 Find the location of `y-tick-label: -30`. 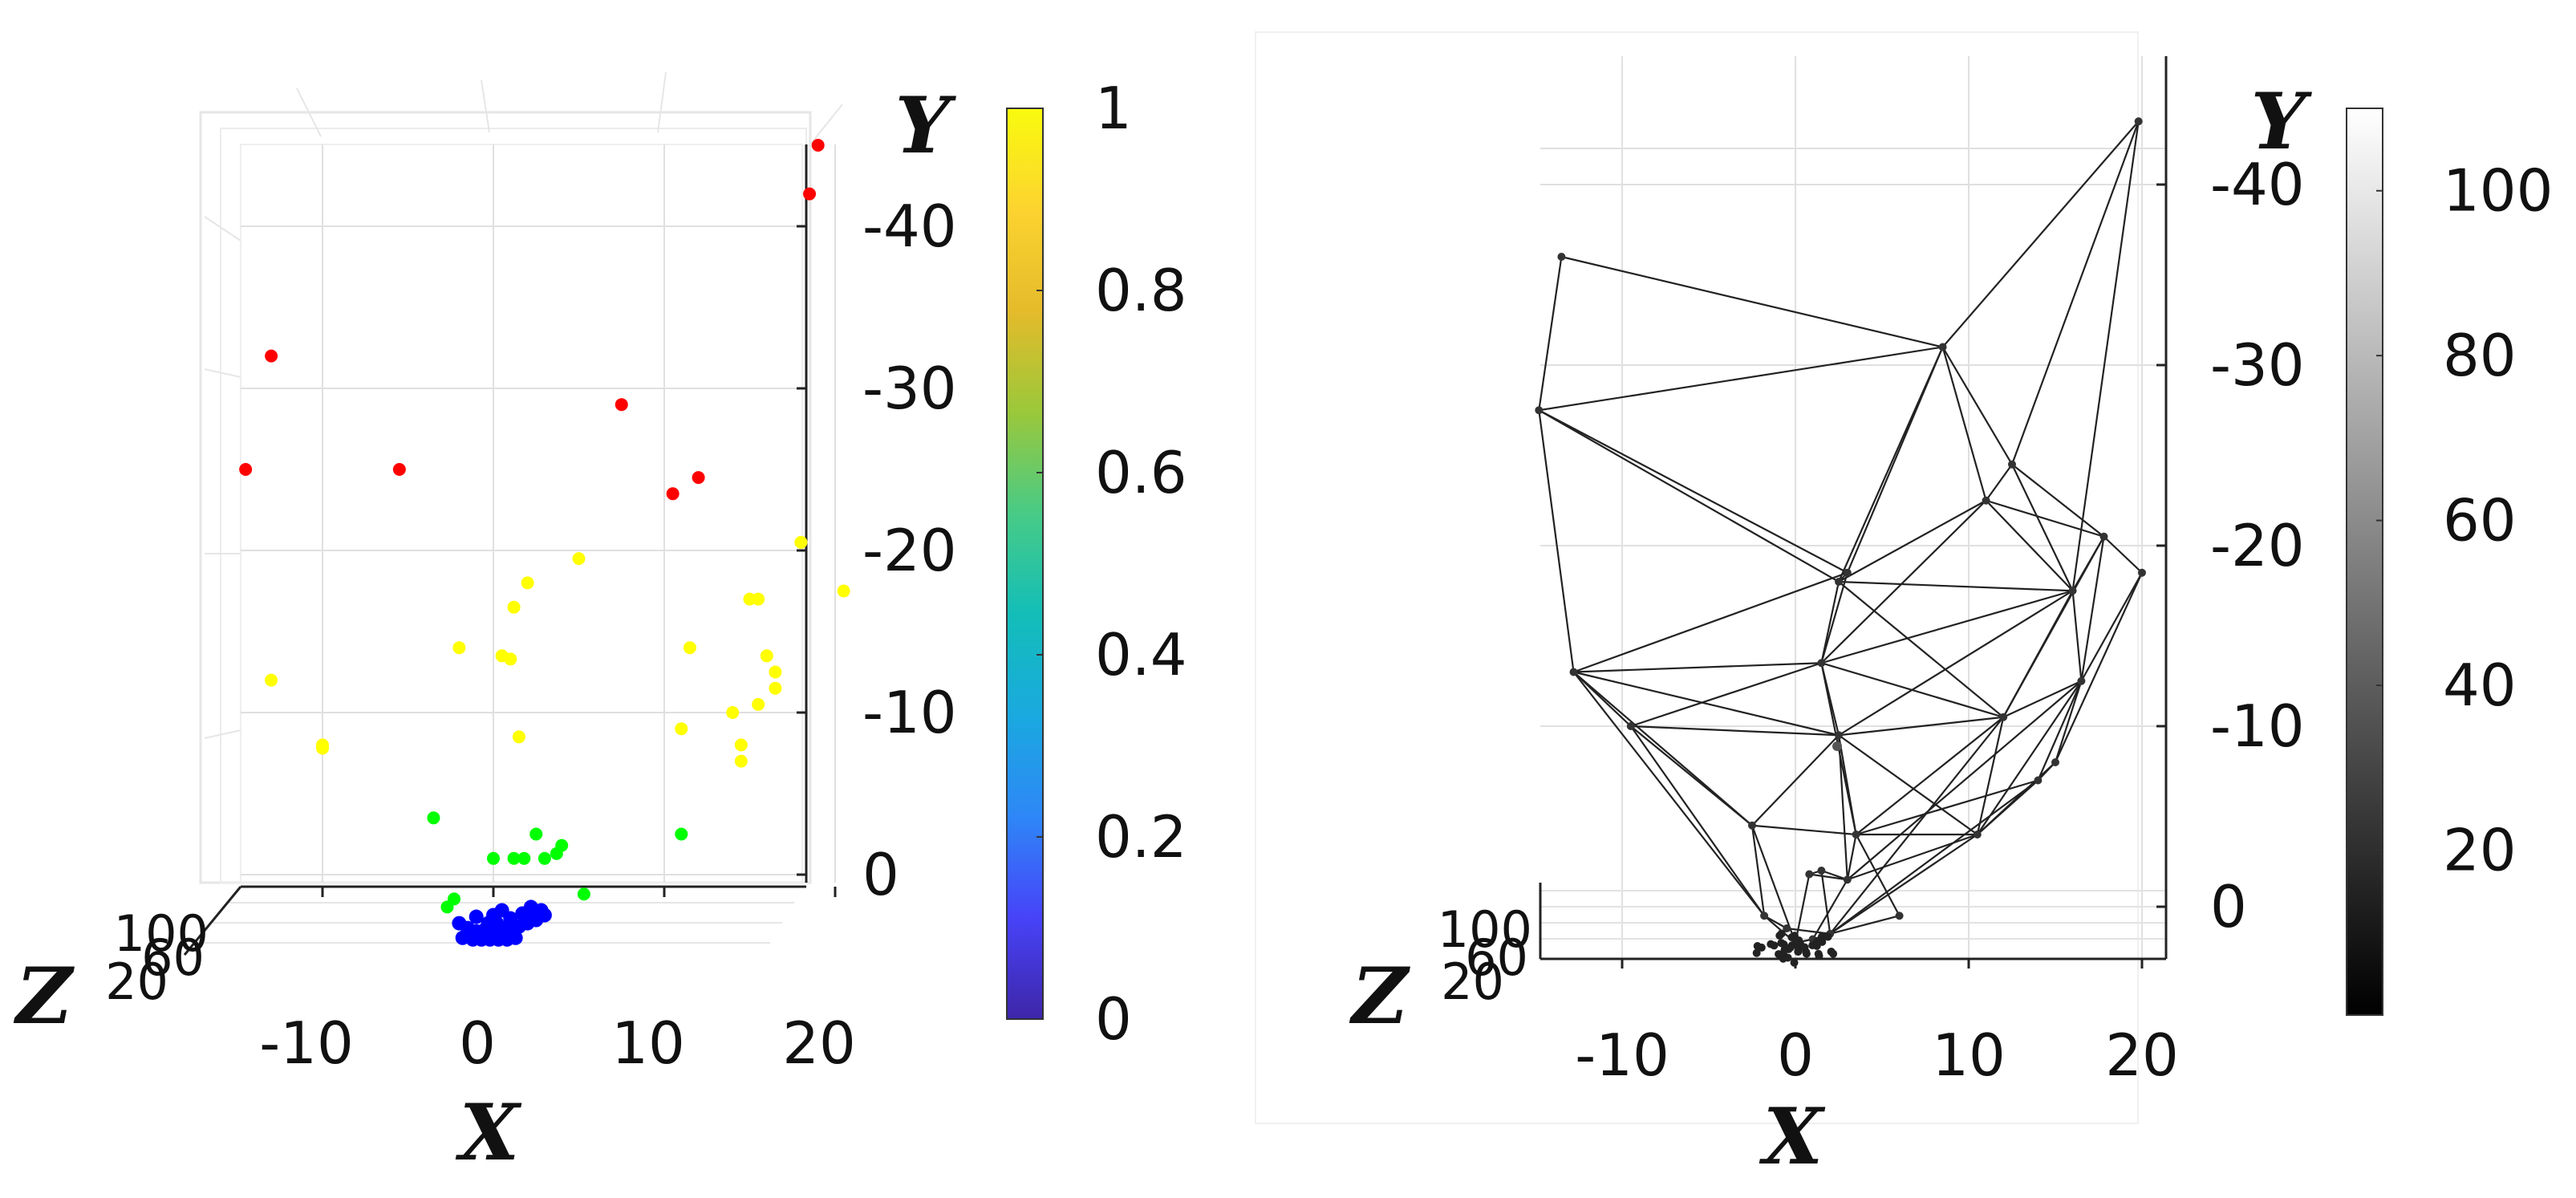

y-tick-label: -30 is located at coordinates (909, 388).